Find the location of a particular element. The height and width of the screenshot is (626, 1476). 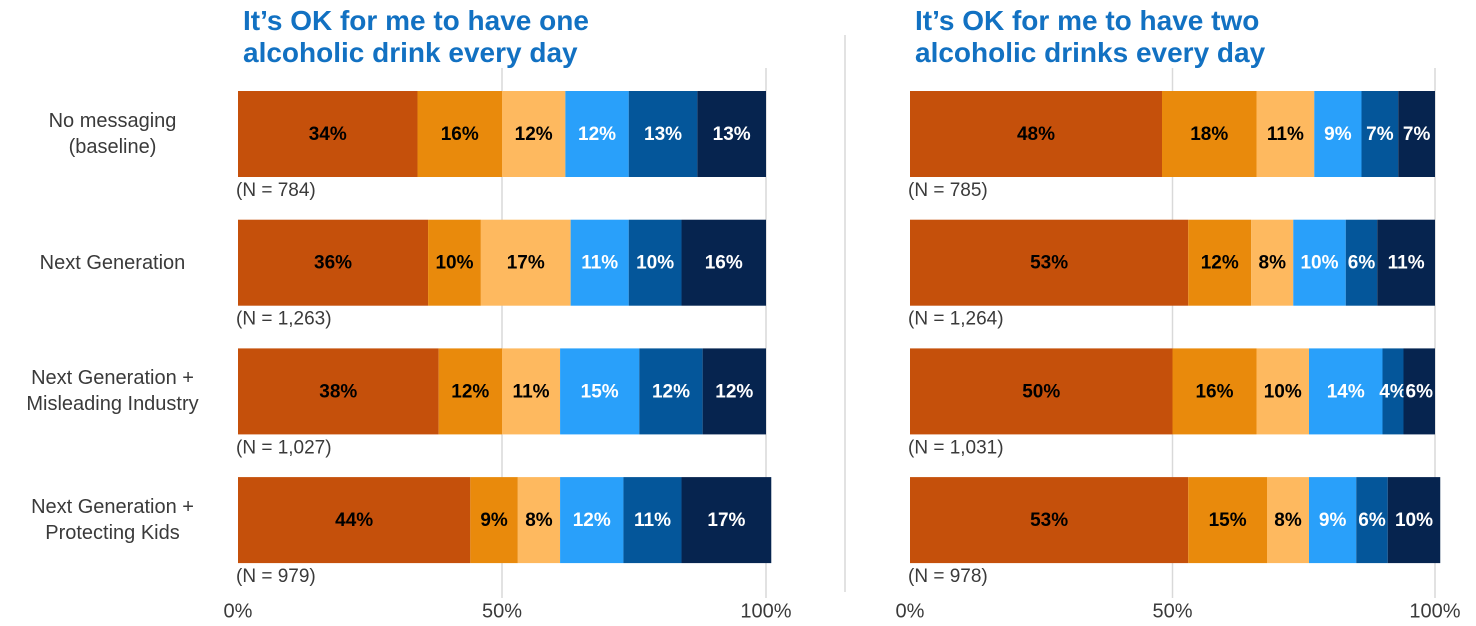

value-label: 44% is located at coordinates (354, 520).